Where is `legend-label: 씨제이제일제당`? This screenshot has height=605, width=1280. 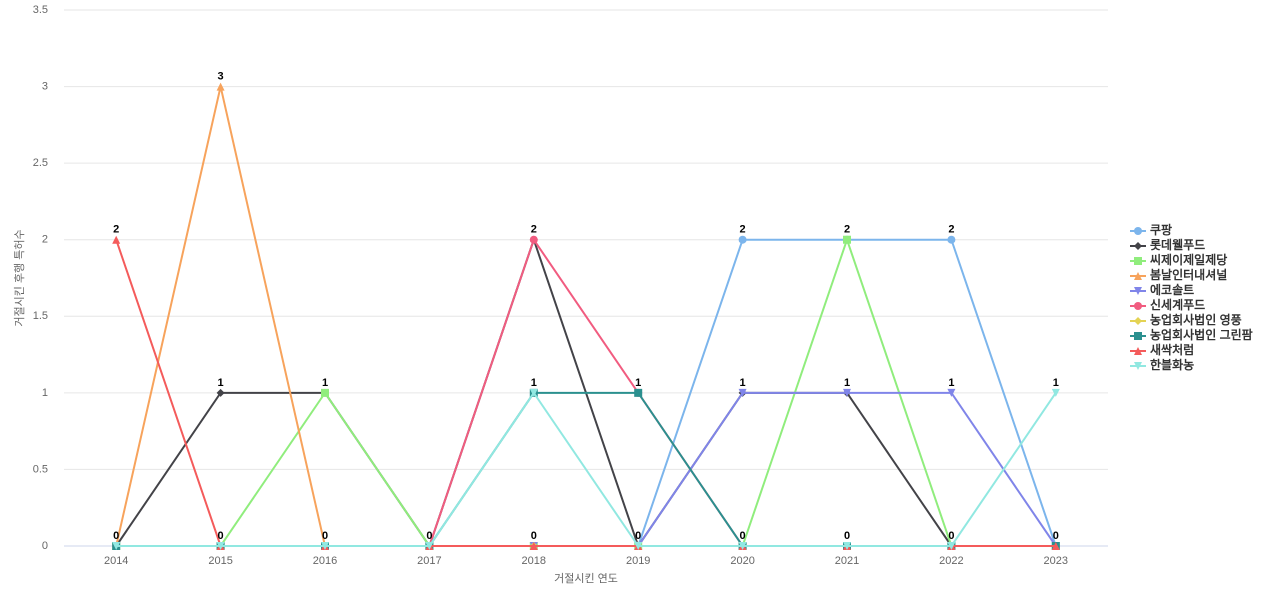
legend-label: 씨제이제일제당 is located at coordinates (1188, 259).